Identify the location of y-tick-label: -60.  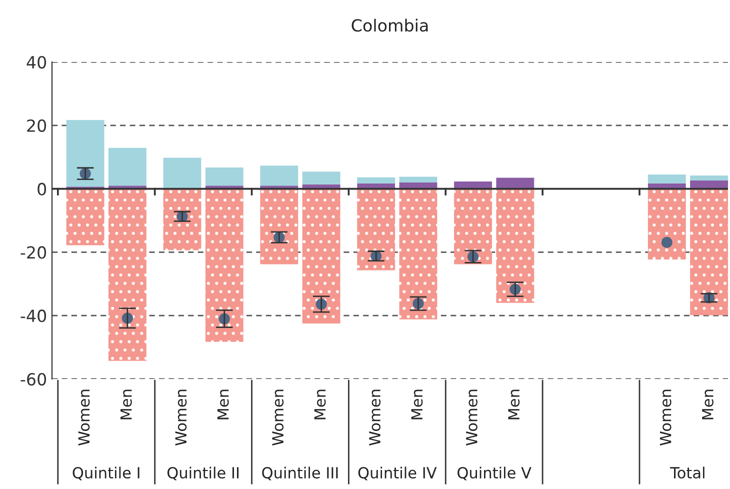
(33, 379).